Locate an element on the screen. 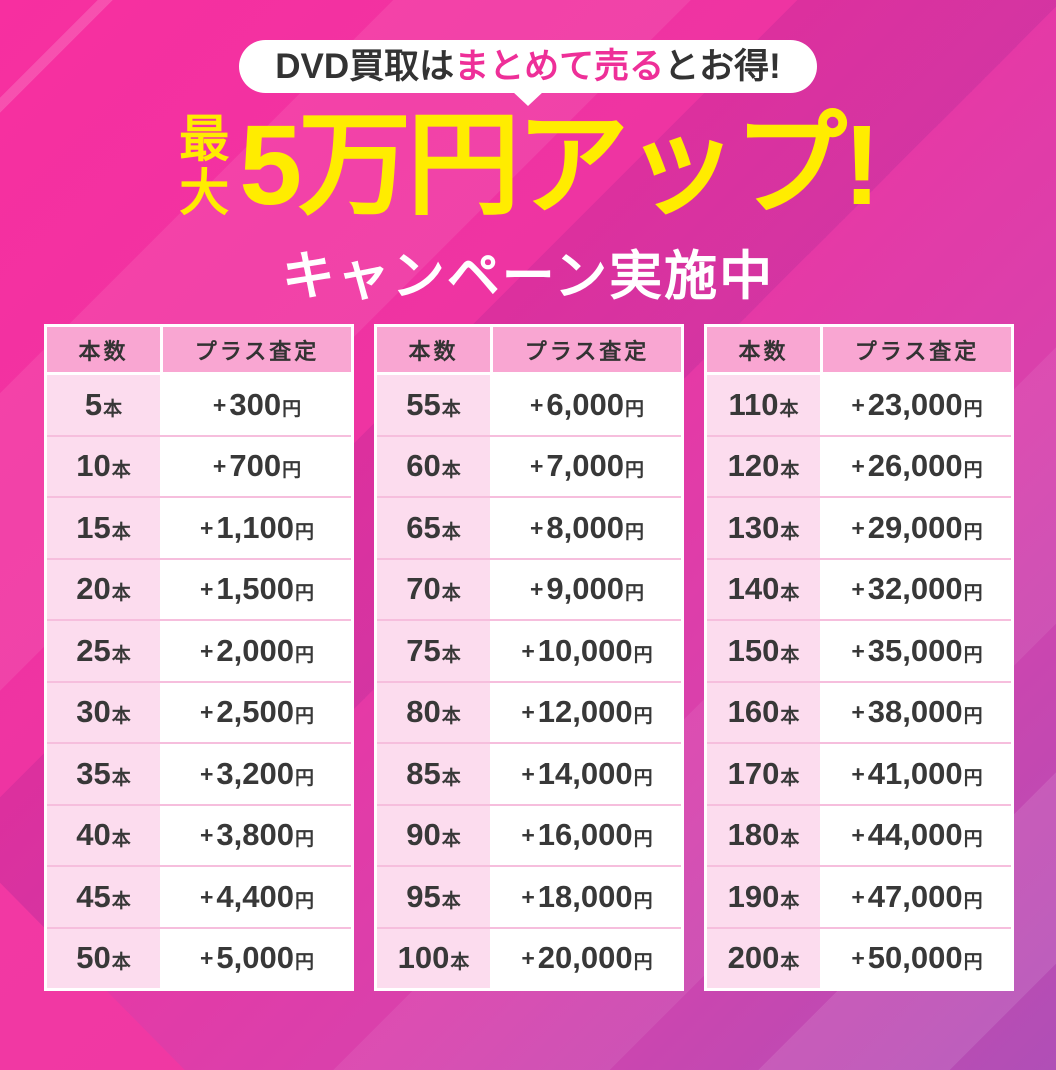 This screenshot has height=1070, width=1056. amount-value: 18,000 is located at coordinates (585, 896).